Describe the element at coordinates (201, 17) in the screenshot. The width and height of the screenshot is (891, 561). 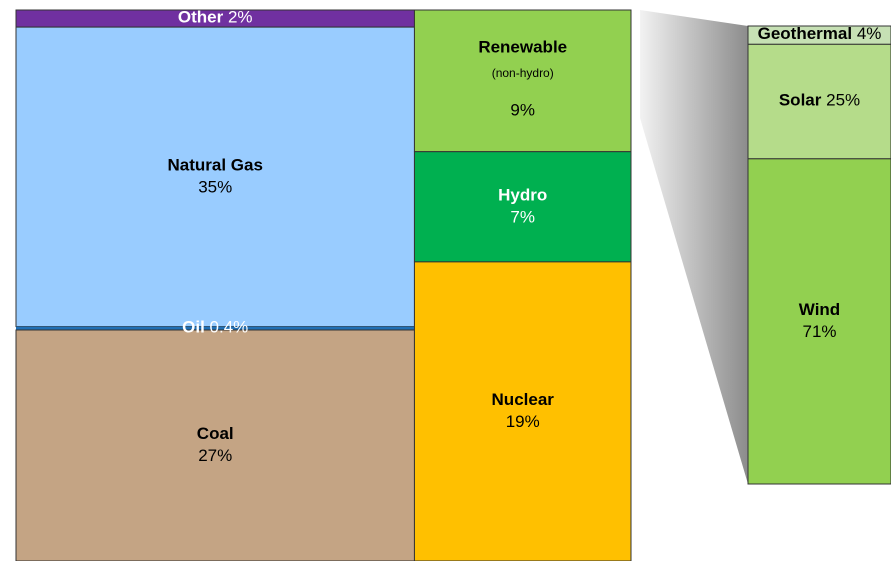
I see `tile-name: Other` at that location.